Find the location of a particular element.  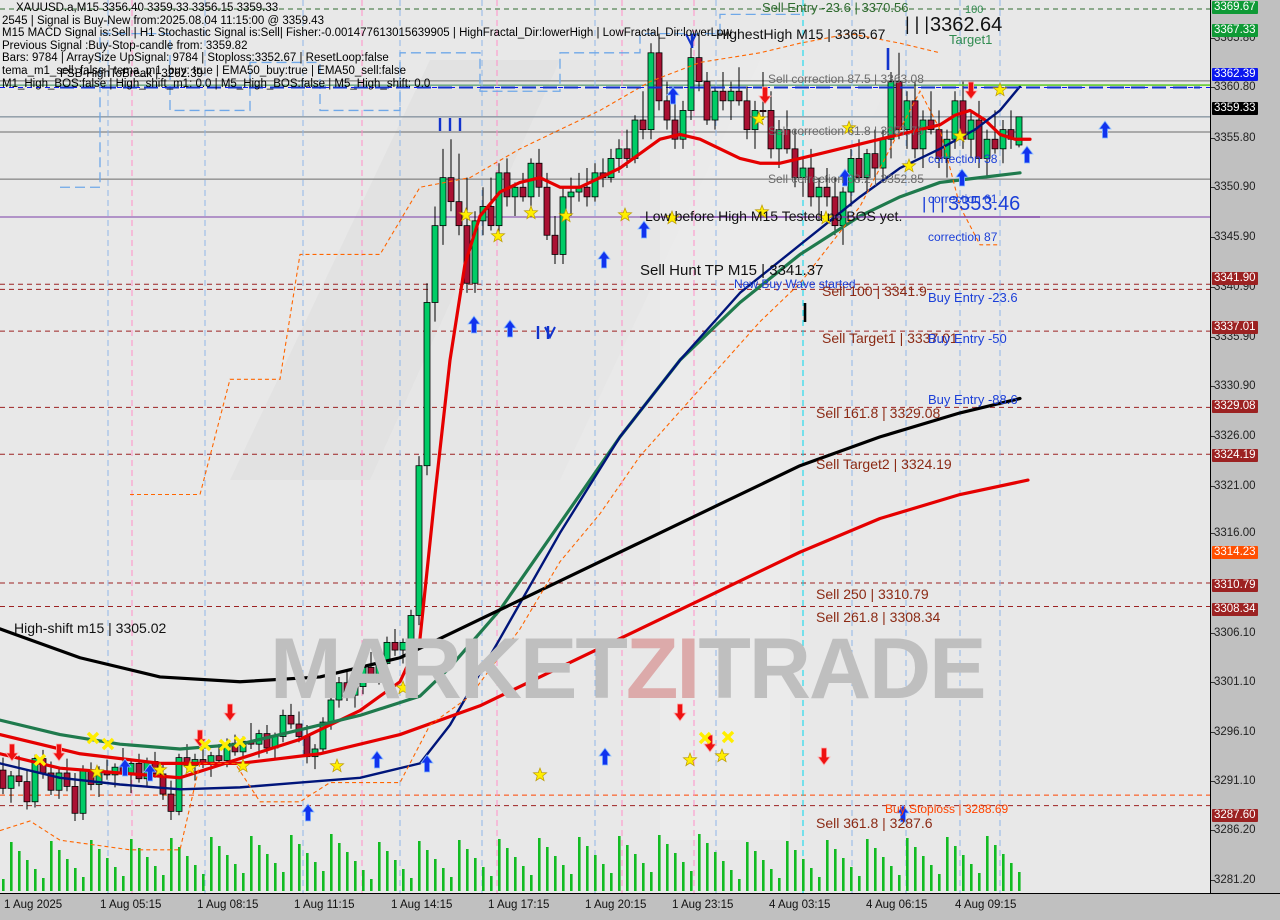

current-price-marker: 3353.46 is located at coordinates (984, 204).